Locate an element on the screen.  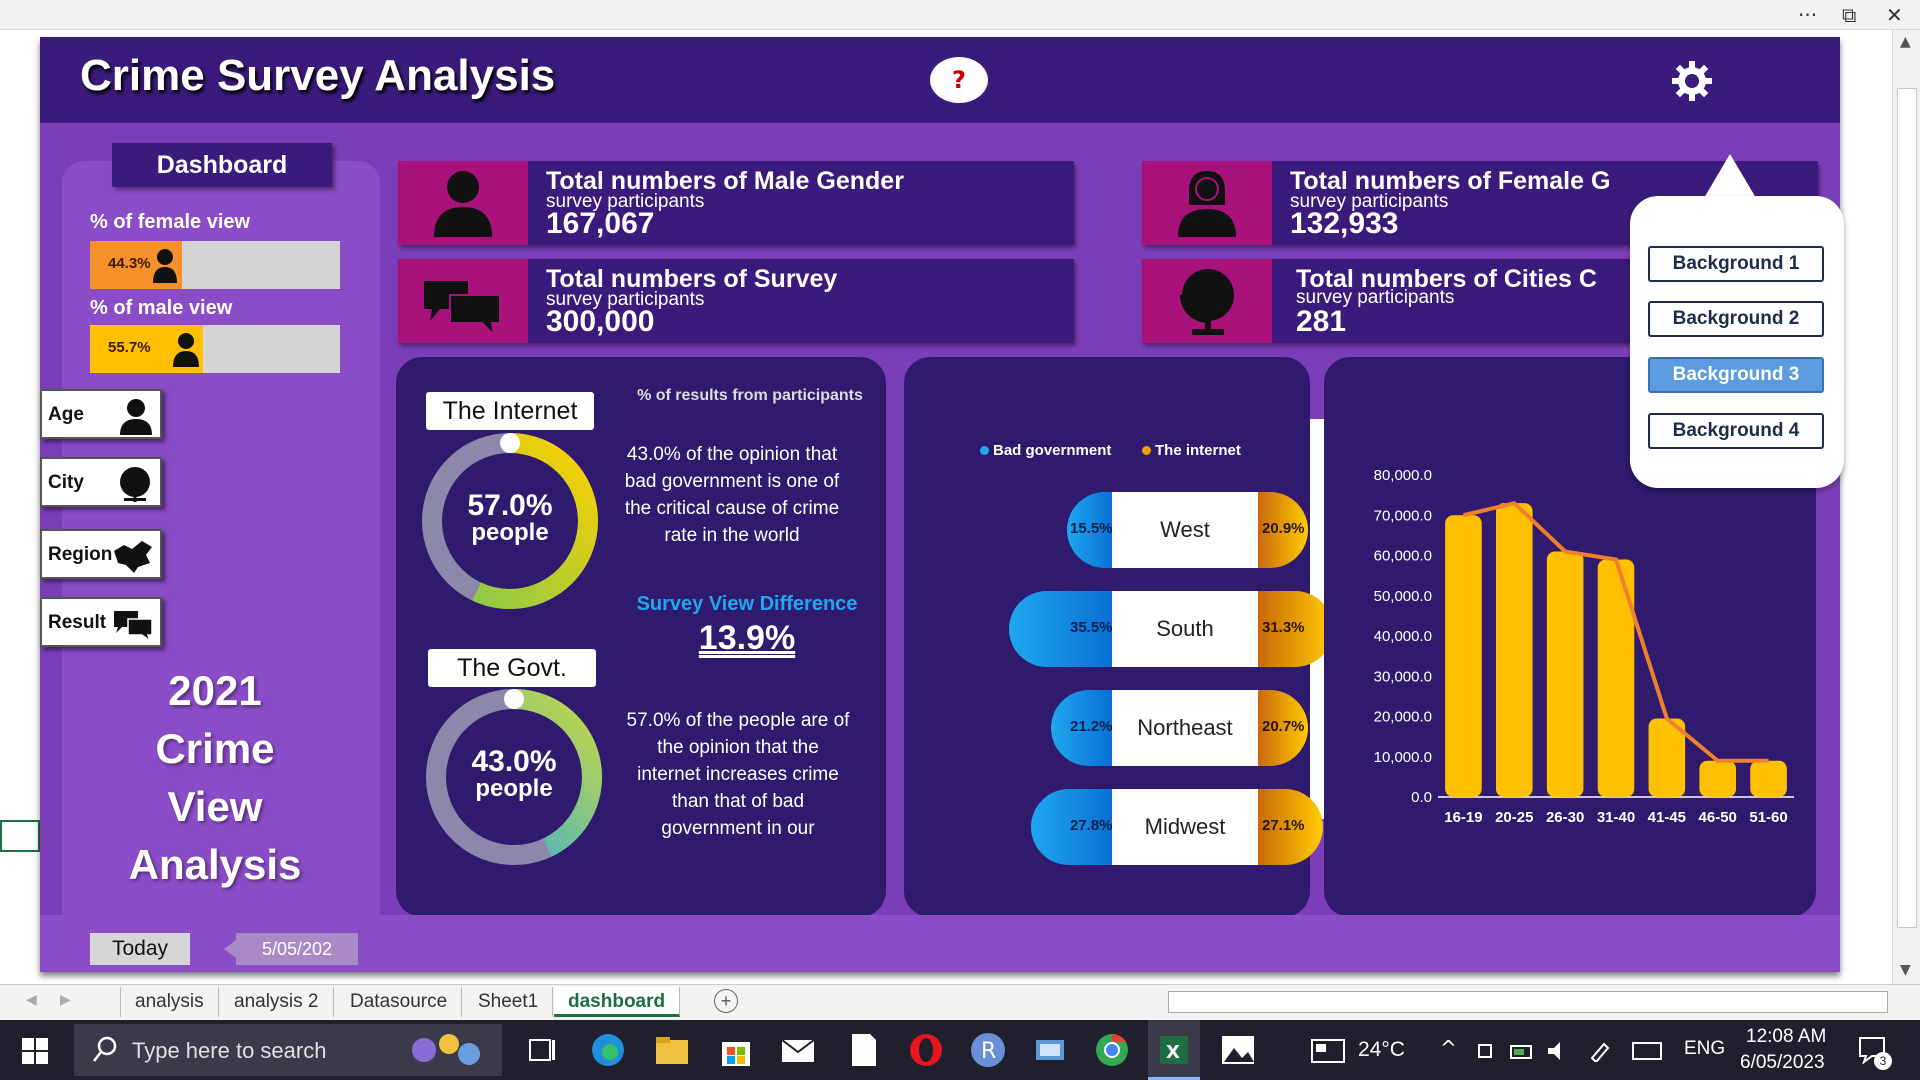
weather-text: 24°C is located at coordinates (1381, 1049).